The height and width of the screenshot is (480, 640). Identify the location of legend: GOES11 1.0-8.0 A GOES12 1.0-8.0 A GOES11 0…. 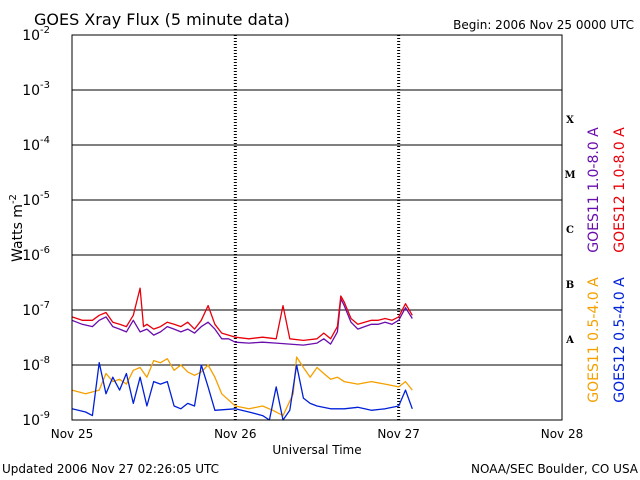
(607, 265).